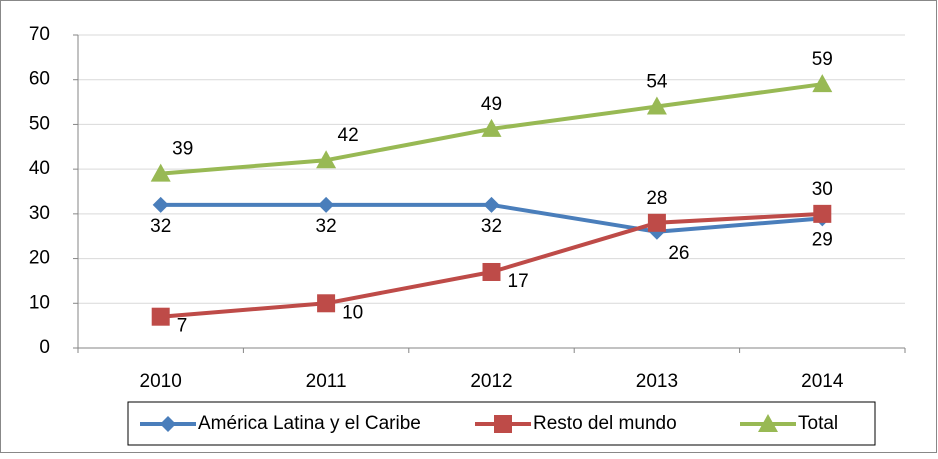 The height and width of the screenshot is (459, 938). I want to click on data-label: 29, so click(822, 239).